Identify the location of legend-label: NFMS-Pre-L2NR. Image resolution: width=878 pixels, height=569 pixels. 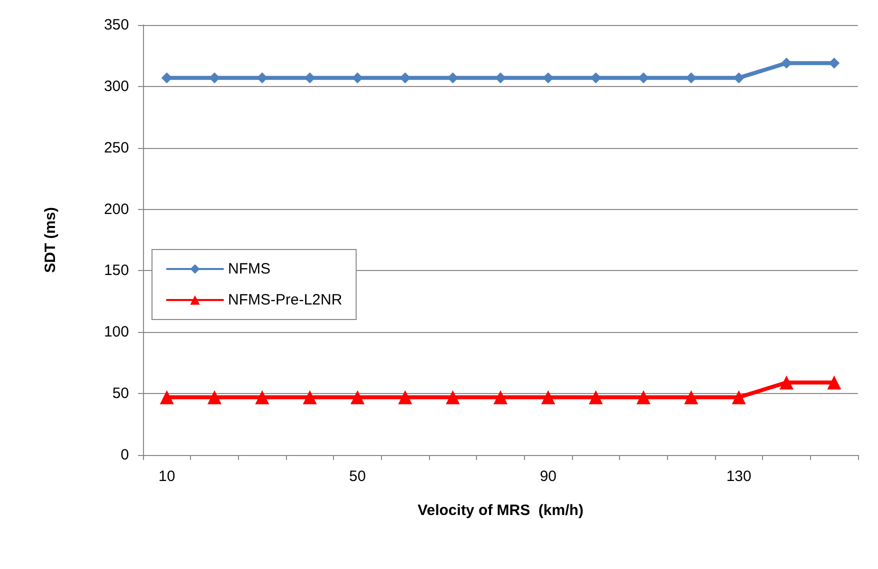
(285, 300).